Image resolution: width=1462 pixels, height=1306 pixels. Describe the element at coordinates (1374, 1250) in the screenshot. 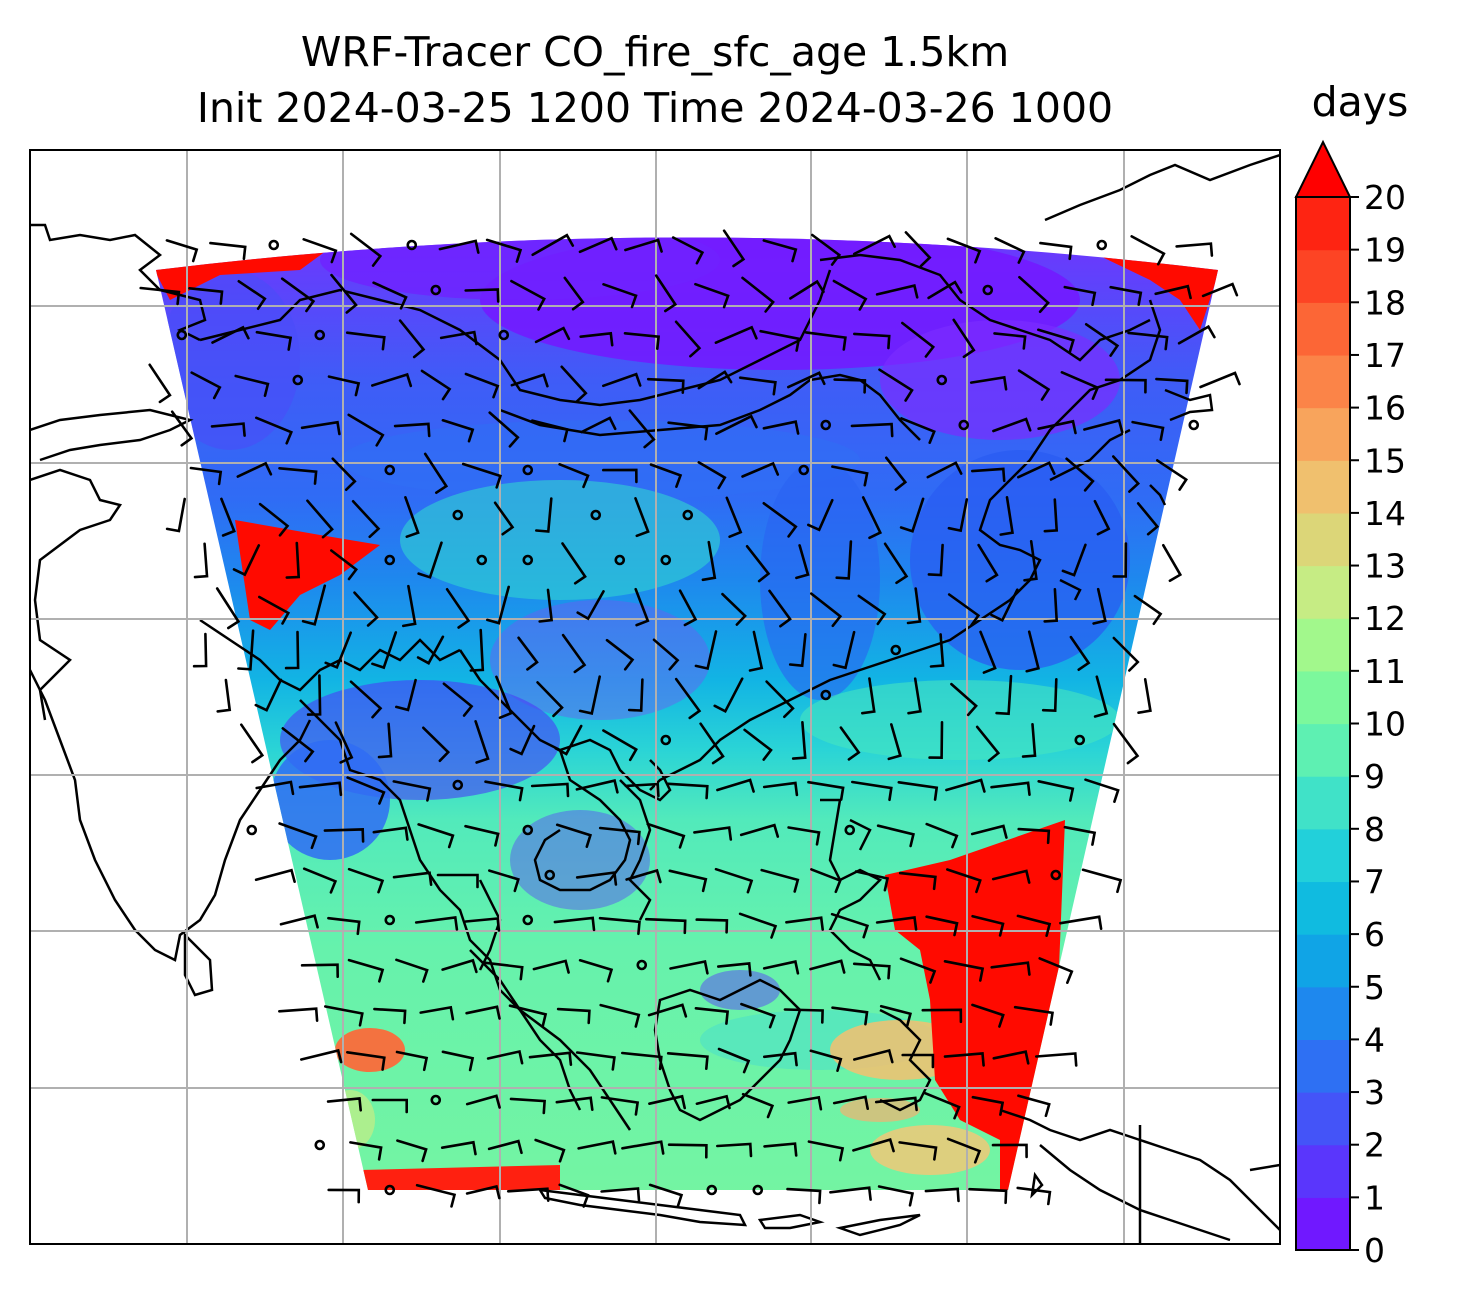

I see `colorbar-tick-label: 0` at that location.